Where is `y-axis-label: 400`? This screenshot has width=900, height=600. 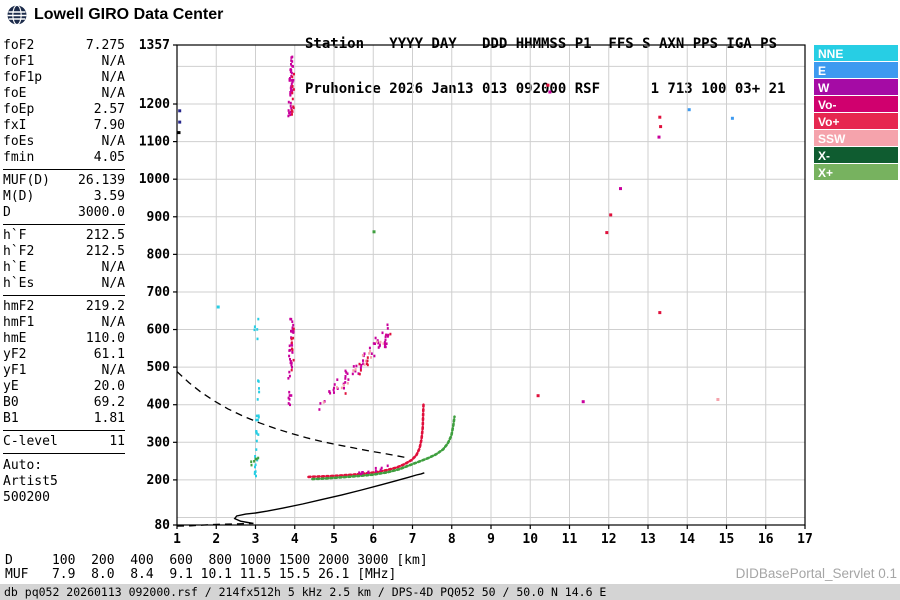 y-axis-label: 400 is located at coordinates (159, 405).